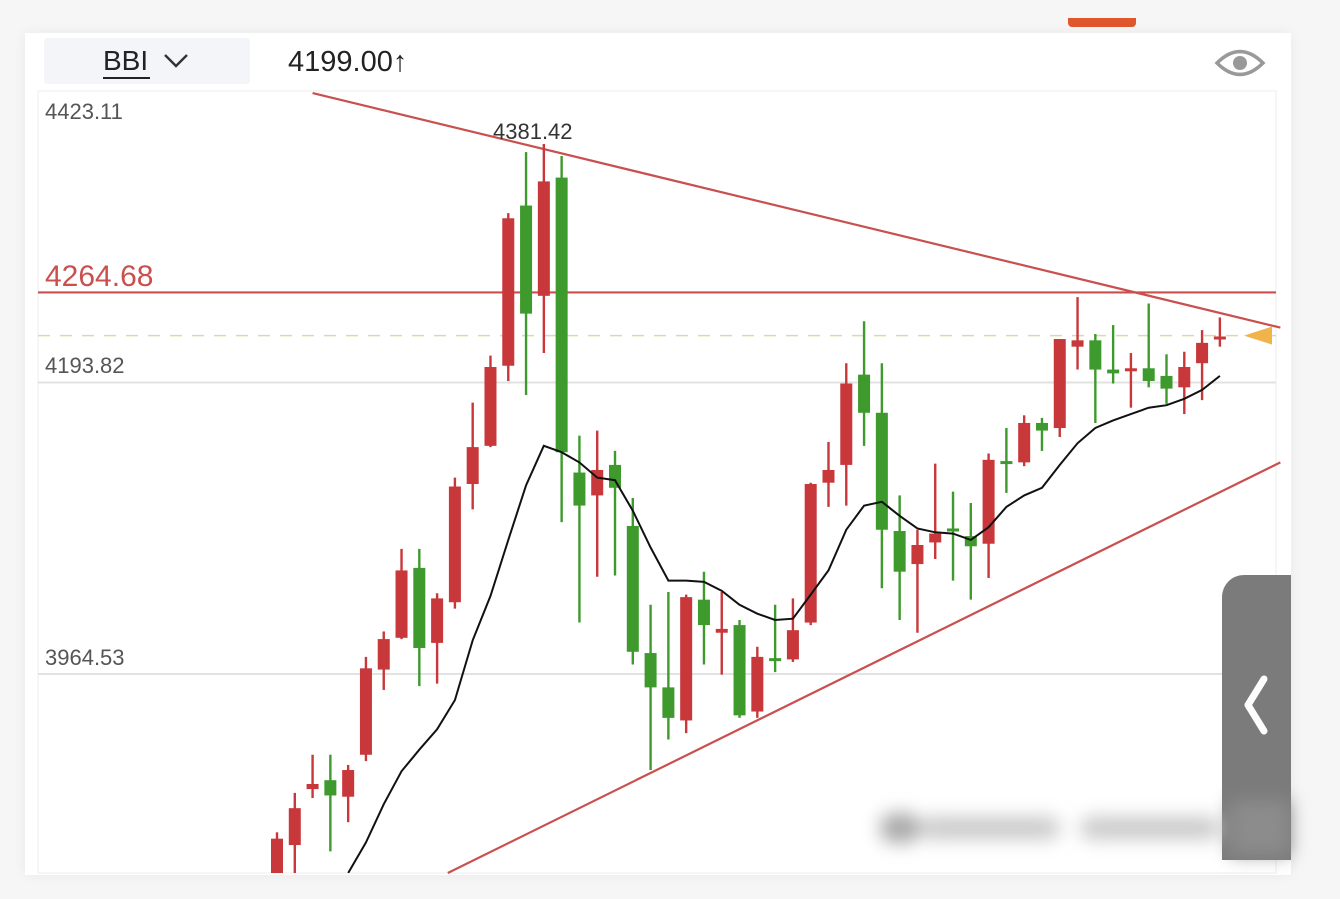  What do you see at coordinates (1102, 22) in the screenshot?
I see `active-tab-indicator` at bounding box center [1102, 22].